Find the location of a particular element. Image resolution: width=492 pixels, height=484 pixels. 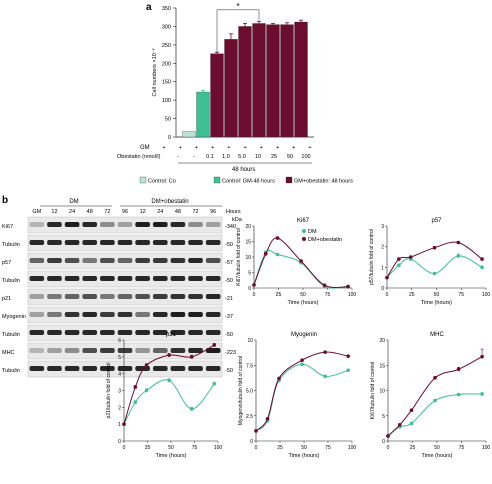

y-tick-label: 1 is located at coordinates (382, 268).